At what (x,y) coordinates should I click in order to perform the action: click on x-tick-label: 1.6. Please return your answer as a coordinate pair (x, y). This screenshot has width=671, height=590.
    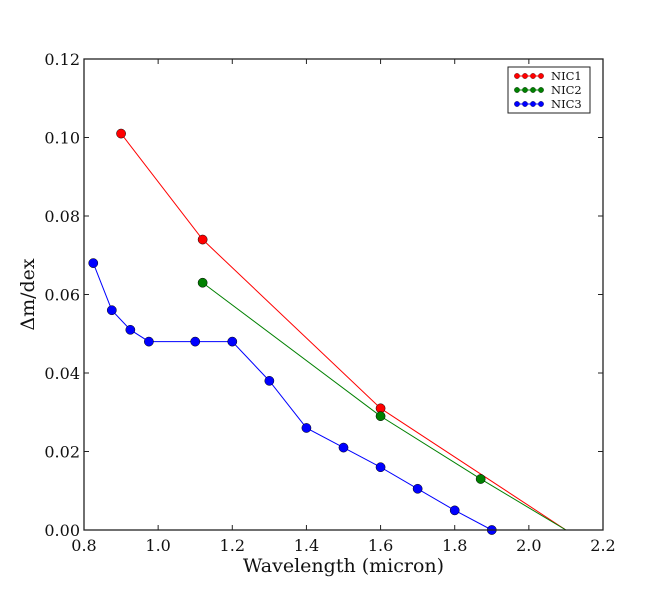
    Looking at the image, I should click on (380, 545).